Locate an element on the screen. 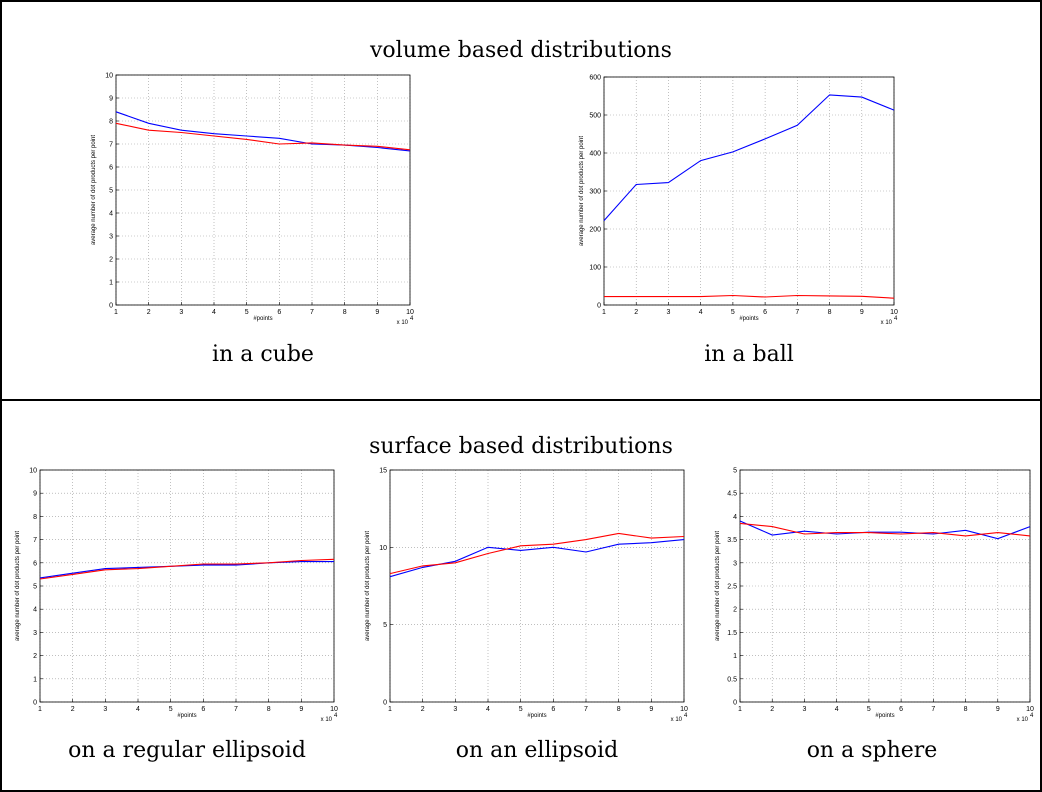 The image size is (1042, 792). caption-ball: in a ball is located at coordinates (749, 354).